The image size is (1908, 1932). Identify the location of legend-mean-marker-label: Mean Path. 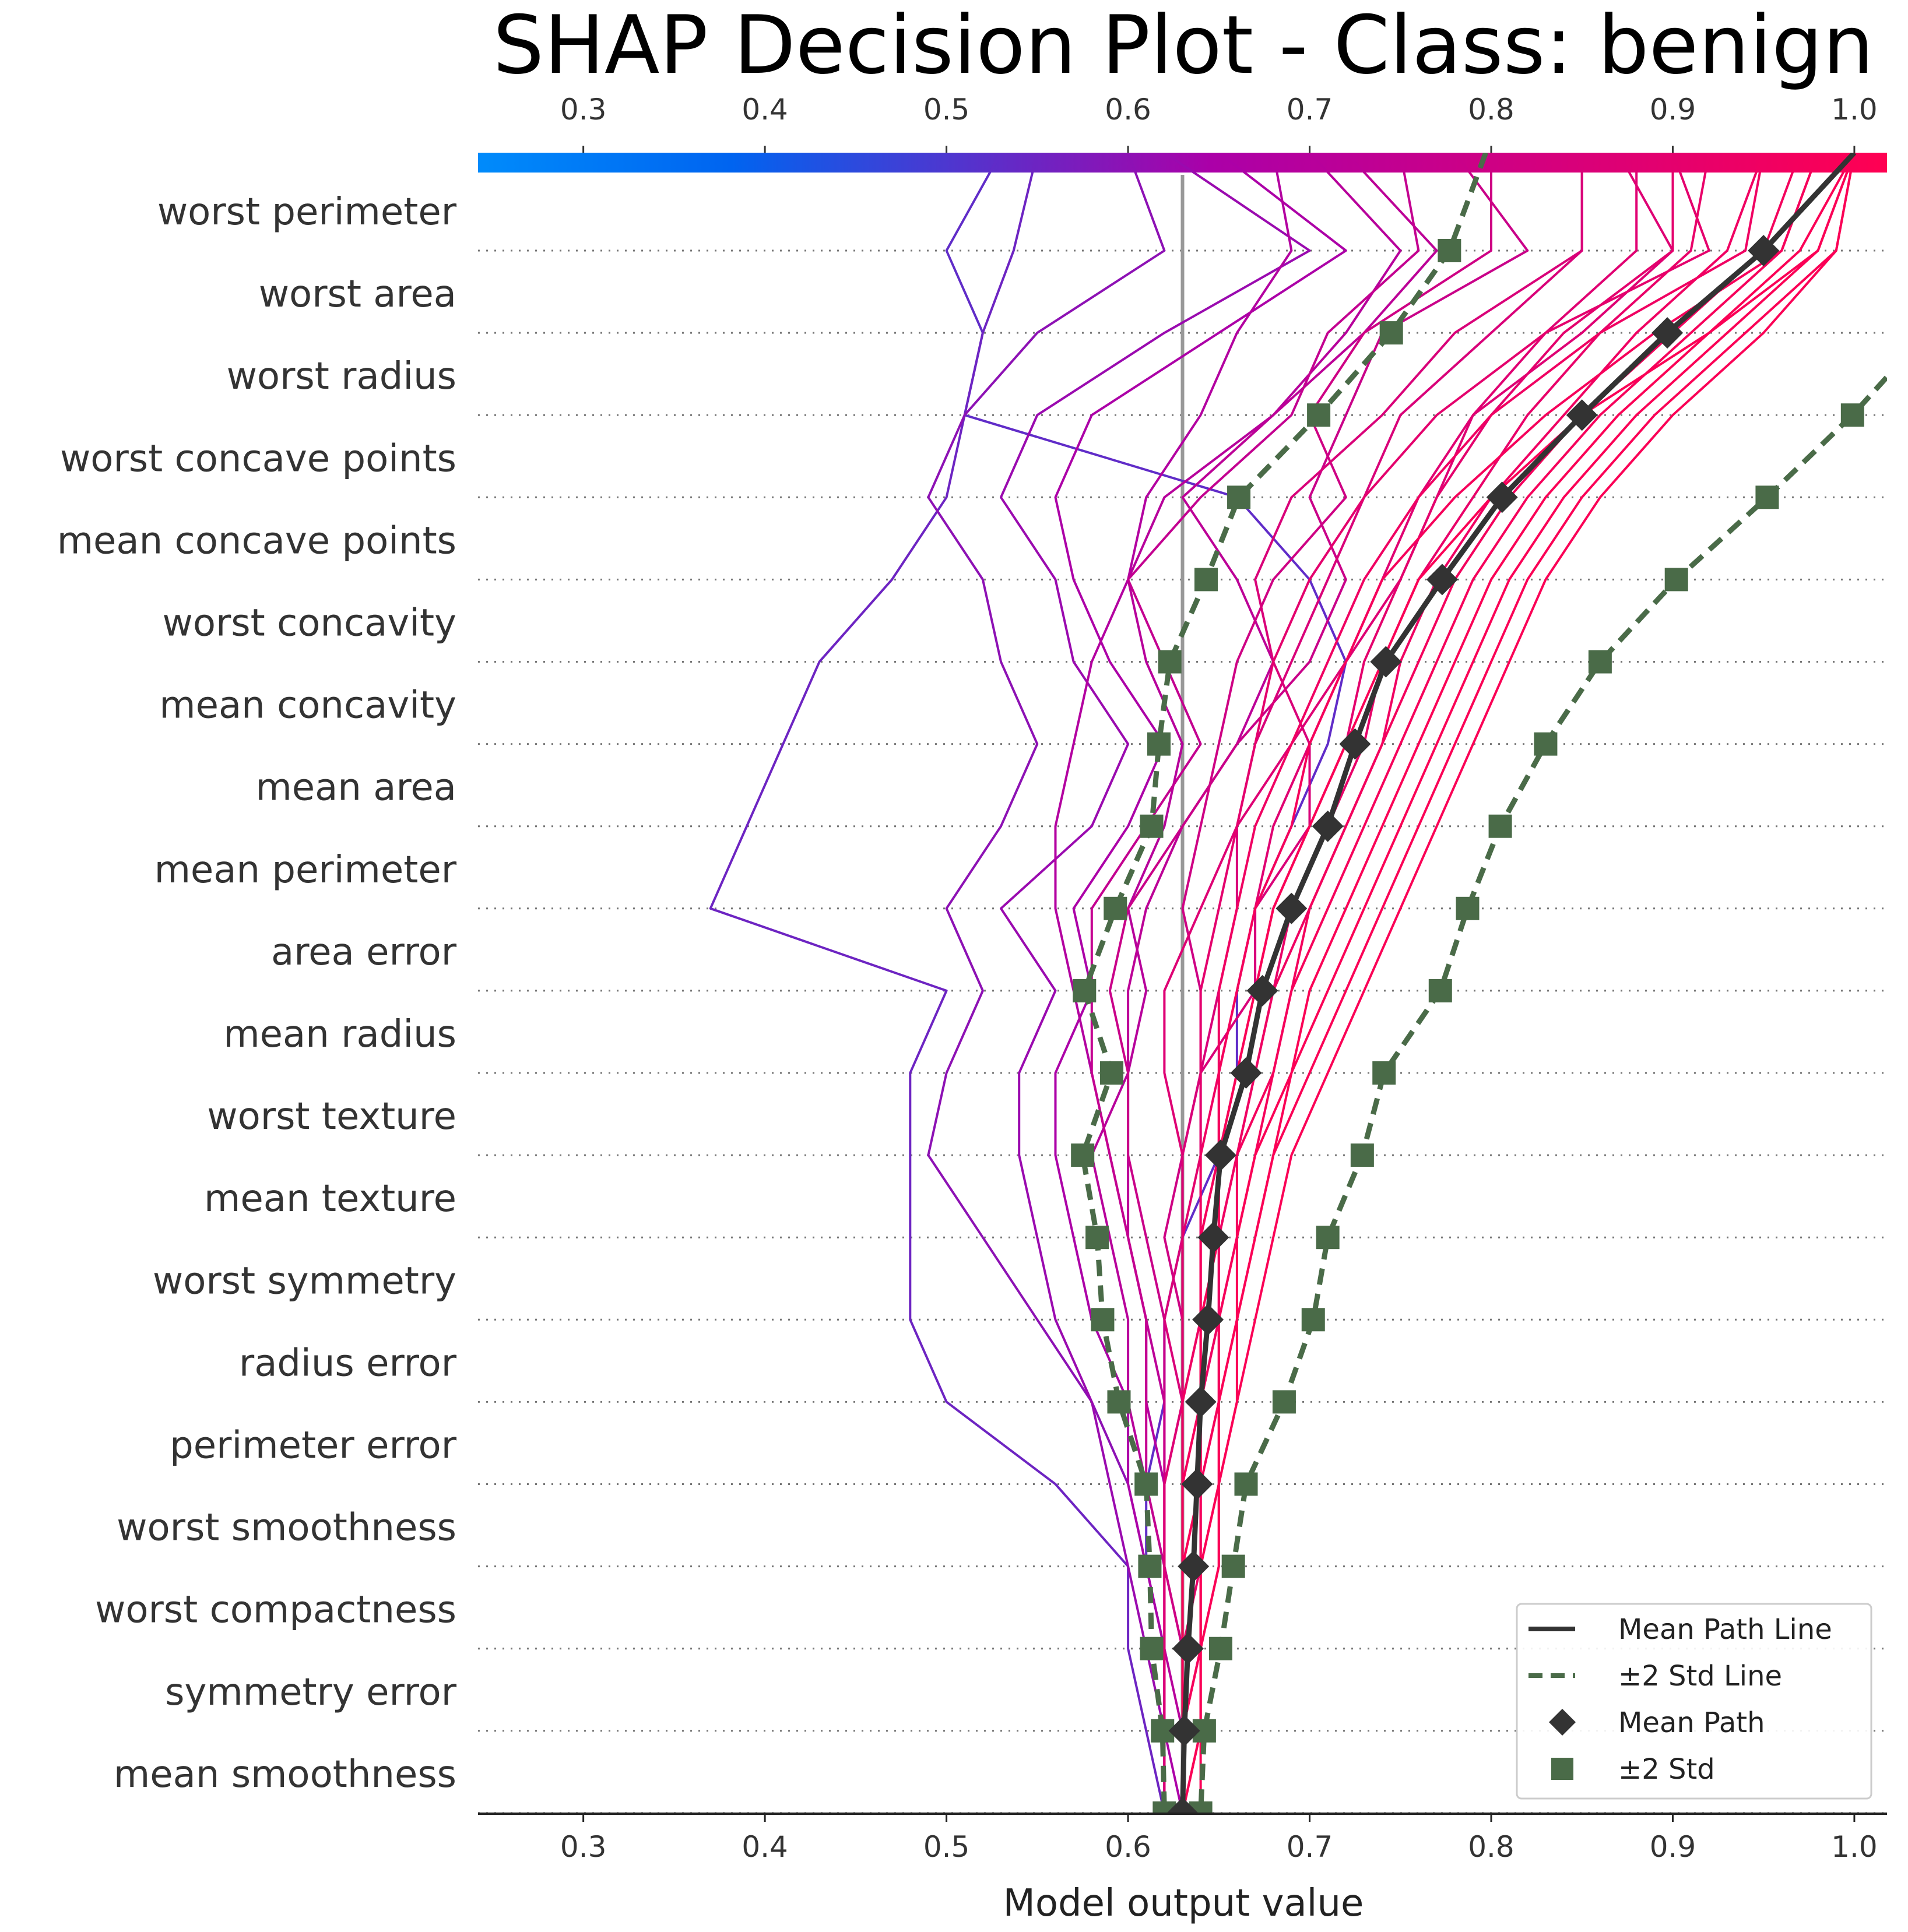
(1691, 1723).